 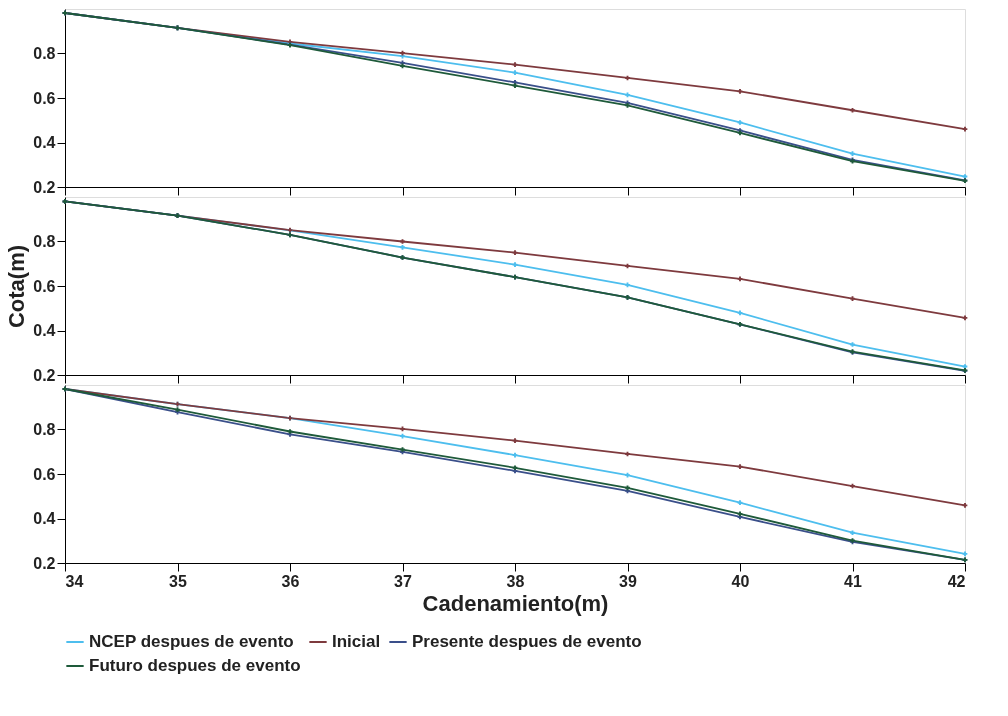 What do you see at coordinates (290, 581) in the screenshot?
I see `x-tick-label: 36` at bounding box center [290, 581].